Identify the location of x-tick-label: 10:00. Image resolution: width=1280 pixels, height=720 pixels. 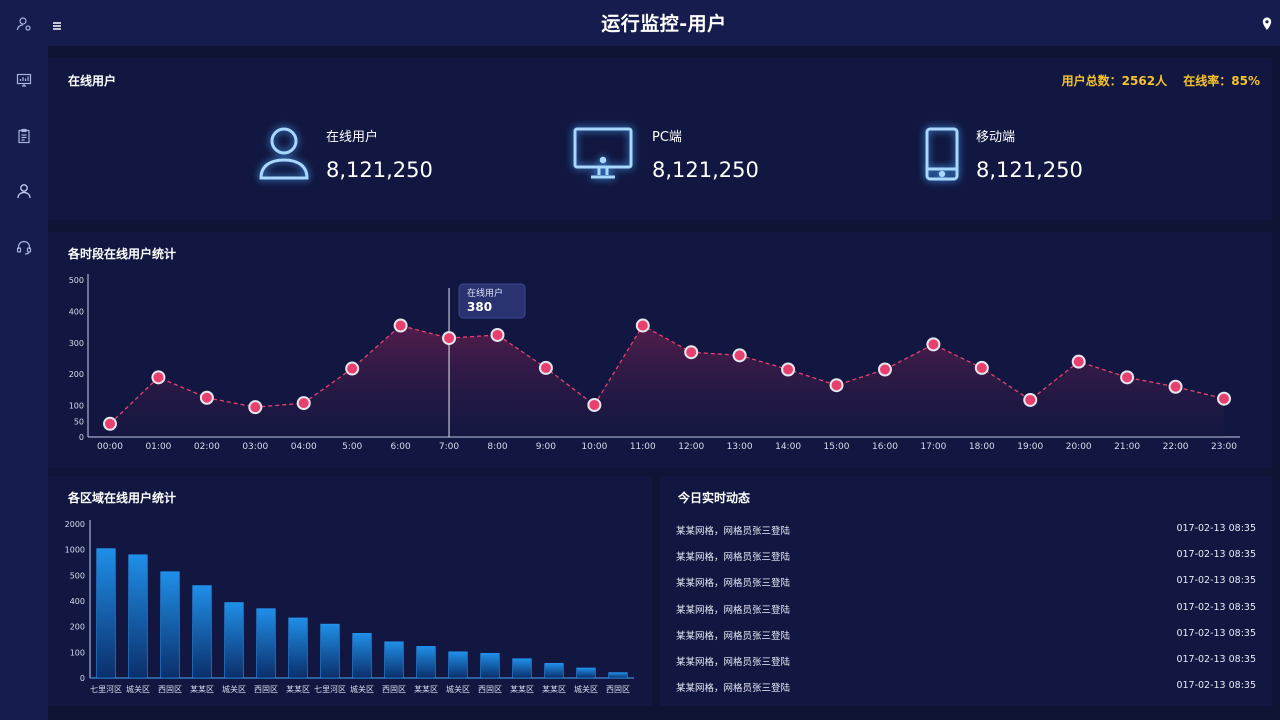
(594, 447).